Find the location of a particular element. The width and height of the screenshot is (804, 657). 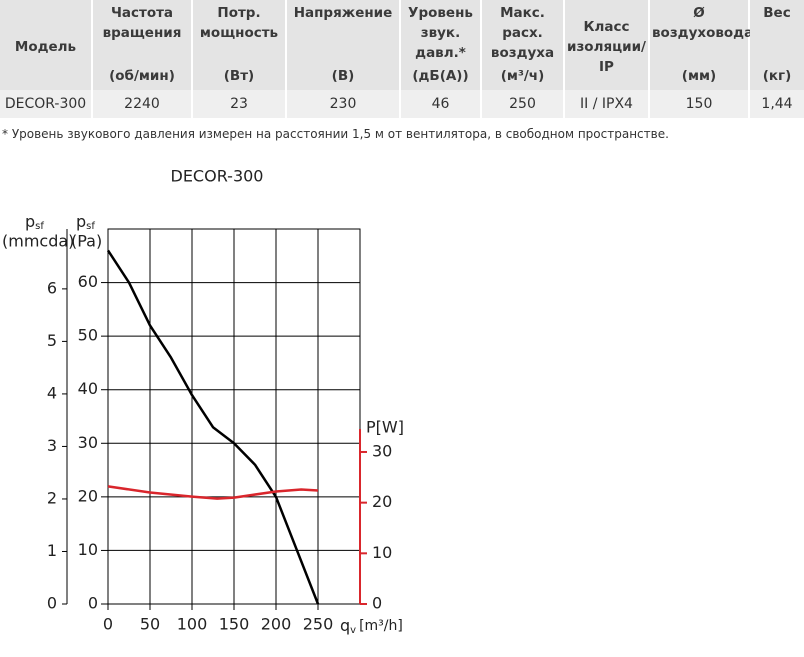

y-tick-label: 60 is located at coordinates (88, 281).